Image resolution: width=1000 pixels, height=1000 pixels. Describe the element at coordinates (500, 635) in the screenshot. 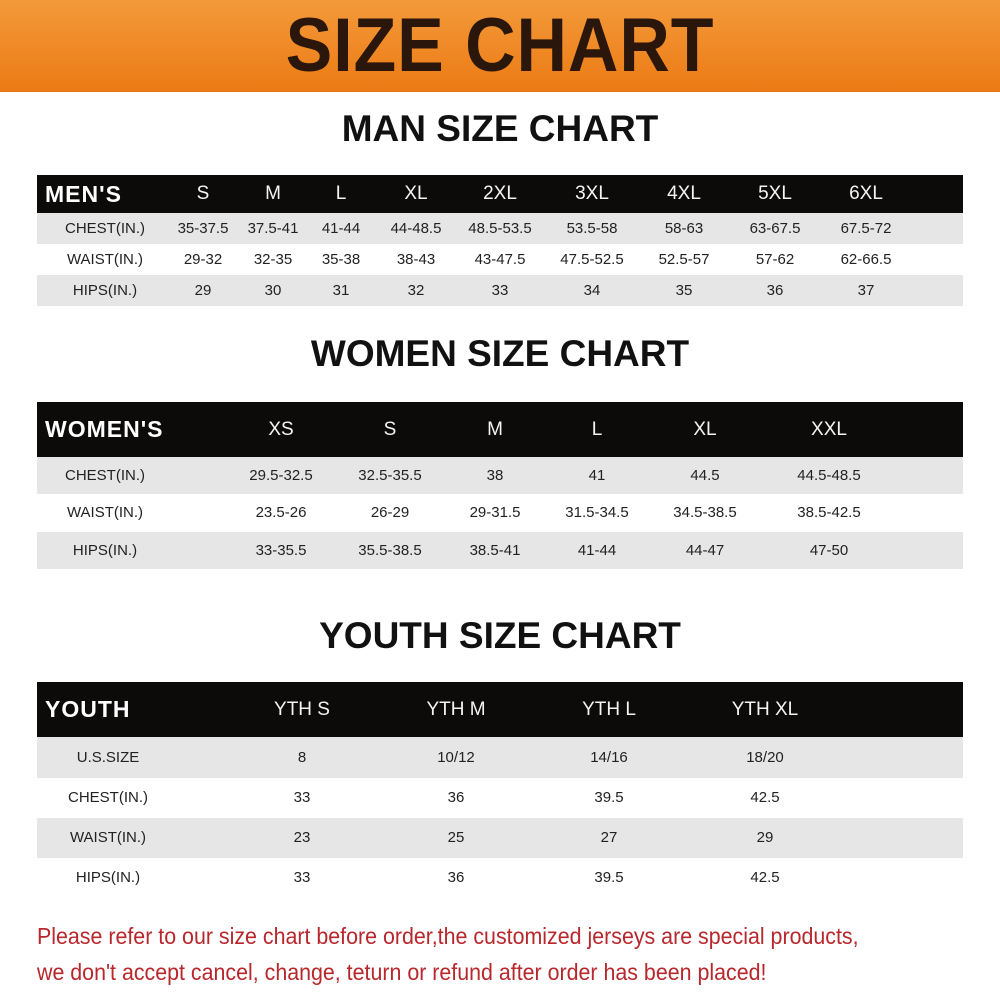

I see `youth-section-title: YOUTH SIZE CHART` at that location.